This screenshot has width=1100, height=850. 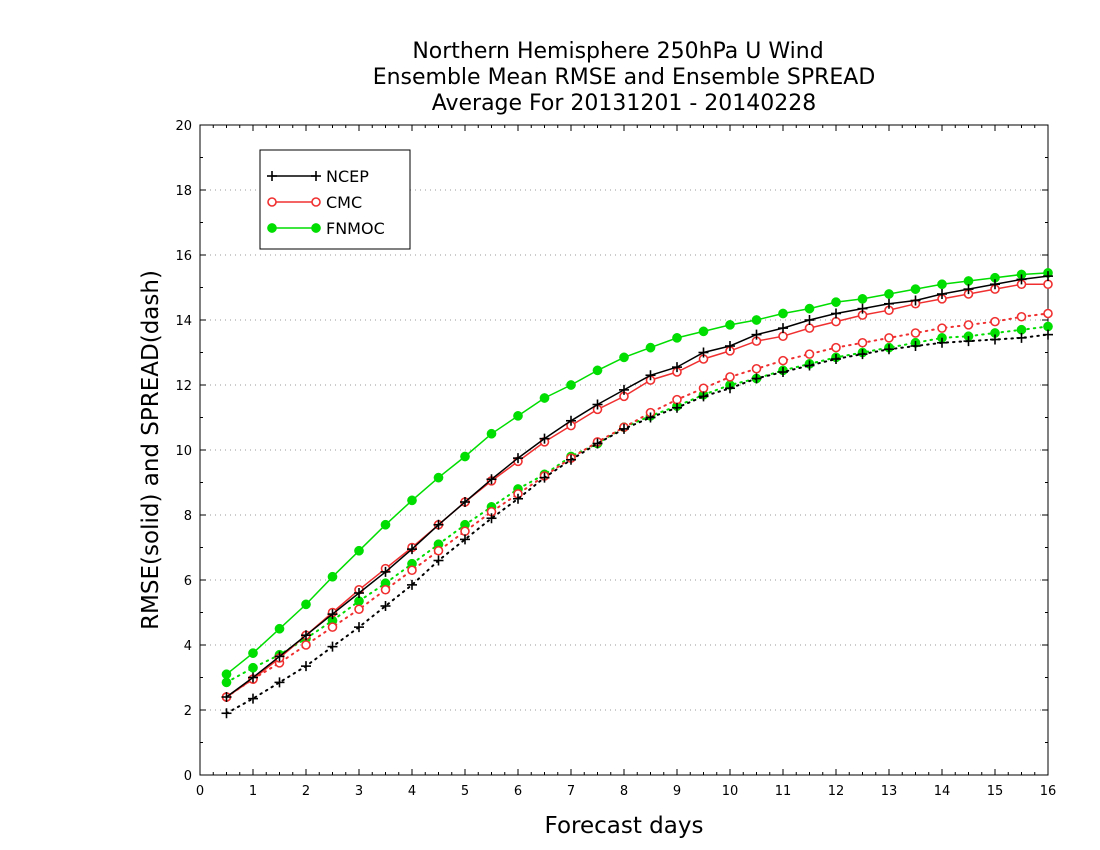 What do you see at coordinates (347, 176) in the screenshot?
I see `legend-label-ncep: NCEP` at bounding box center [347, 176].